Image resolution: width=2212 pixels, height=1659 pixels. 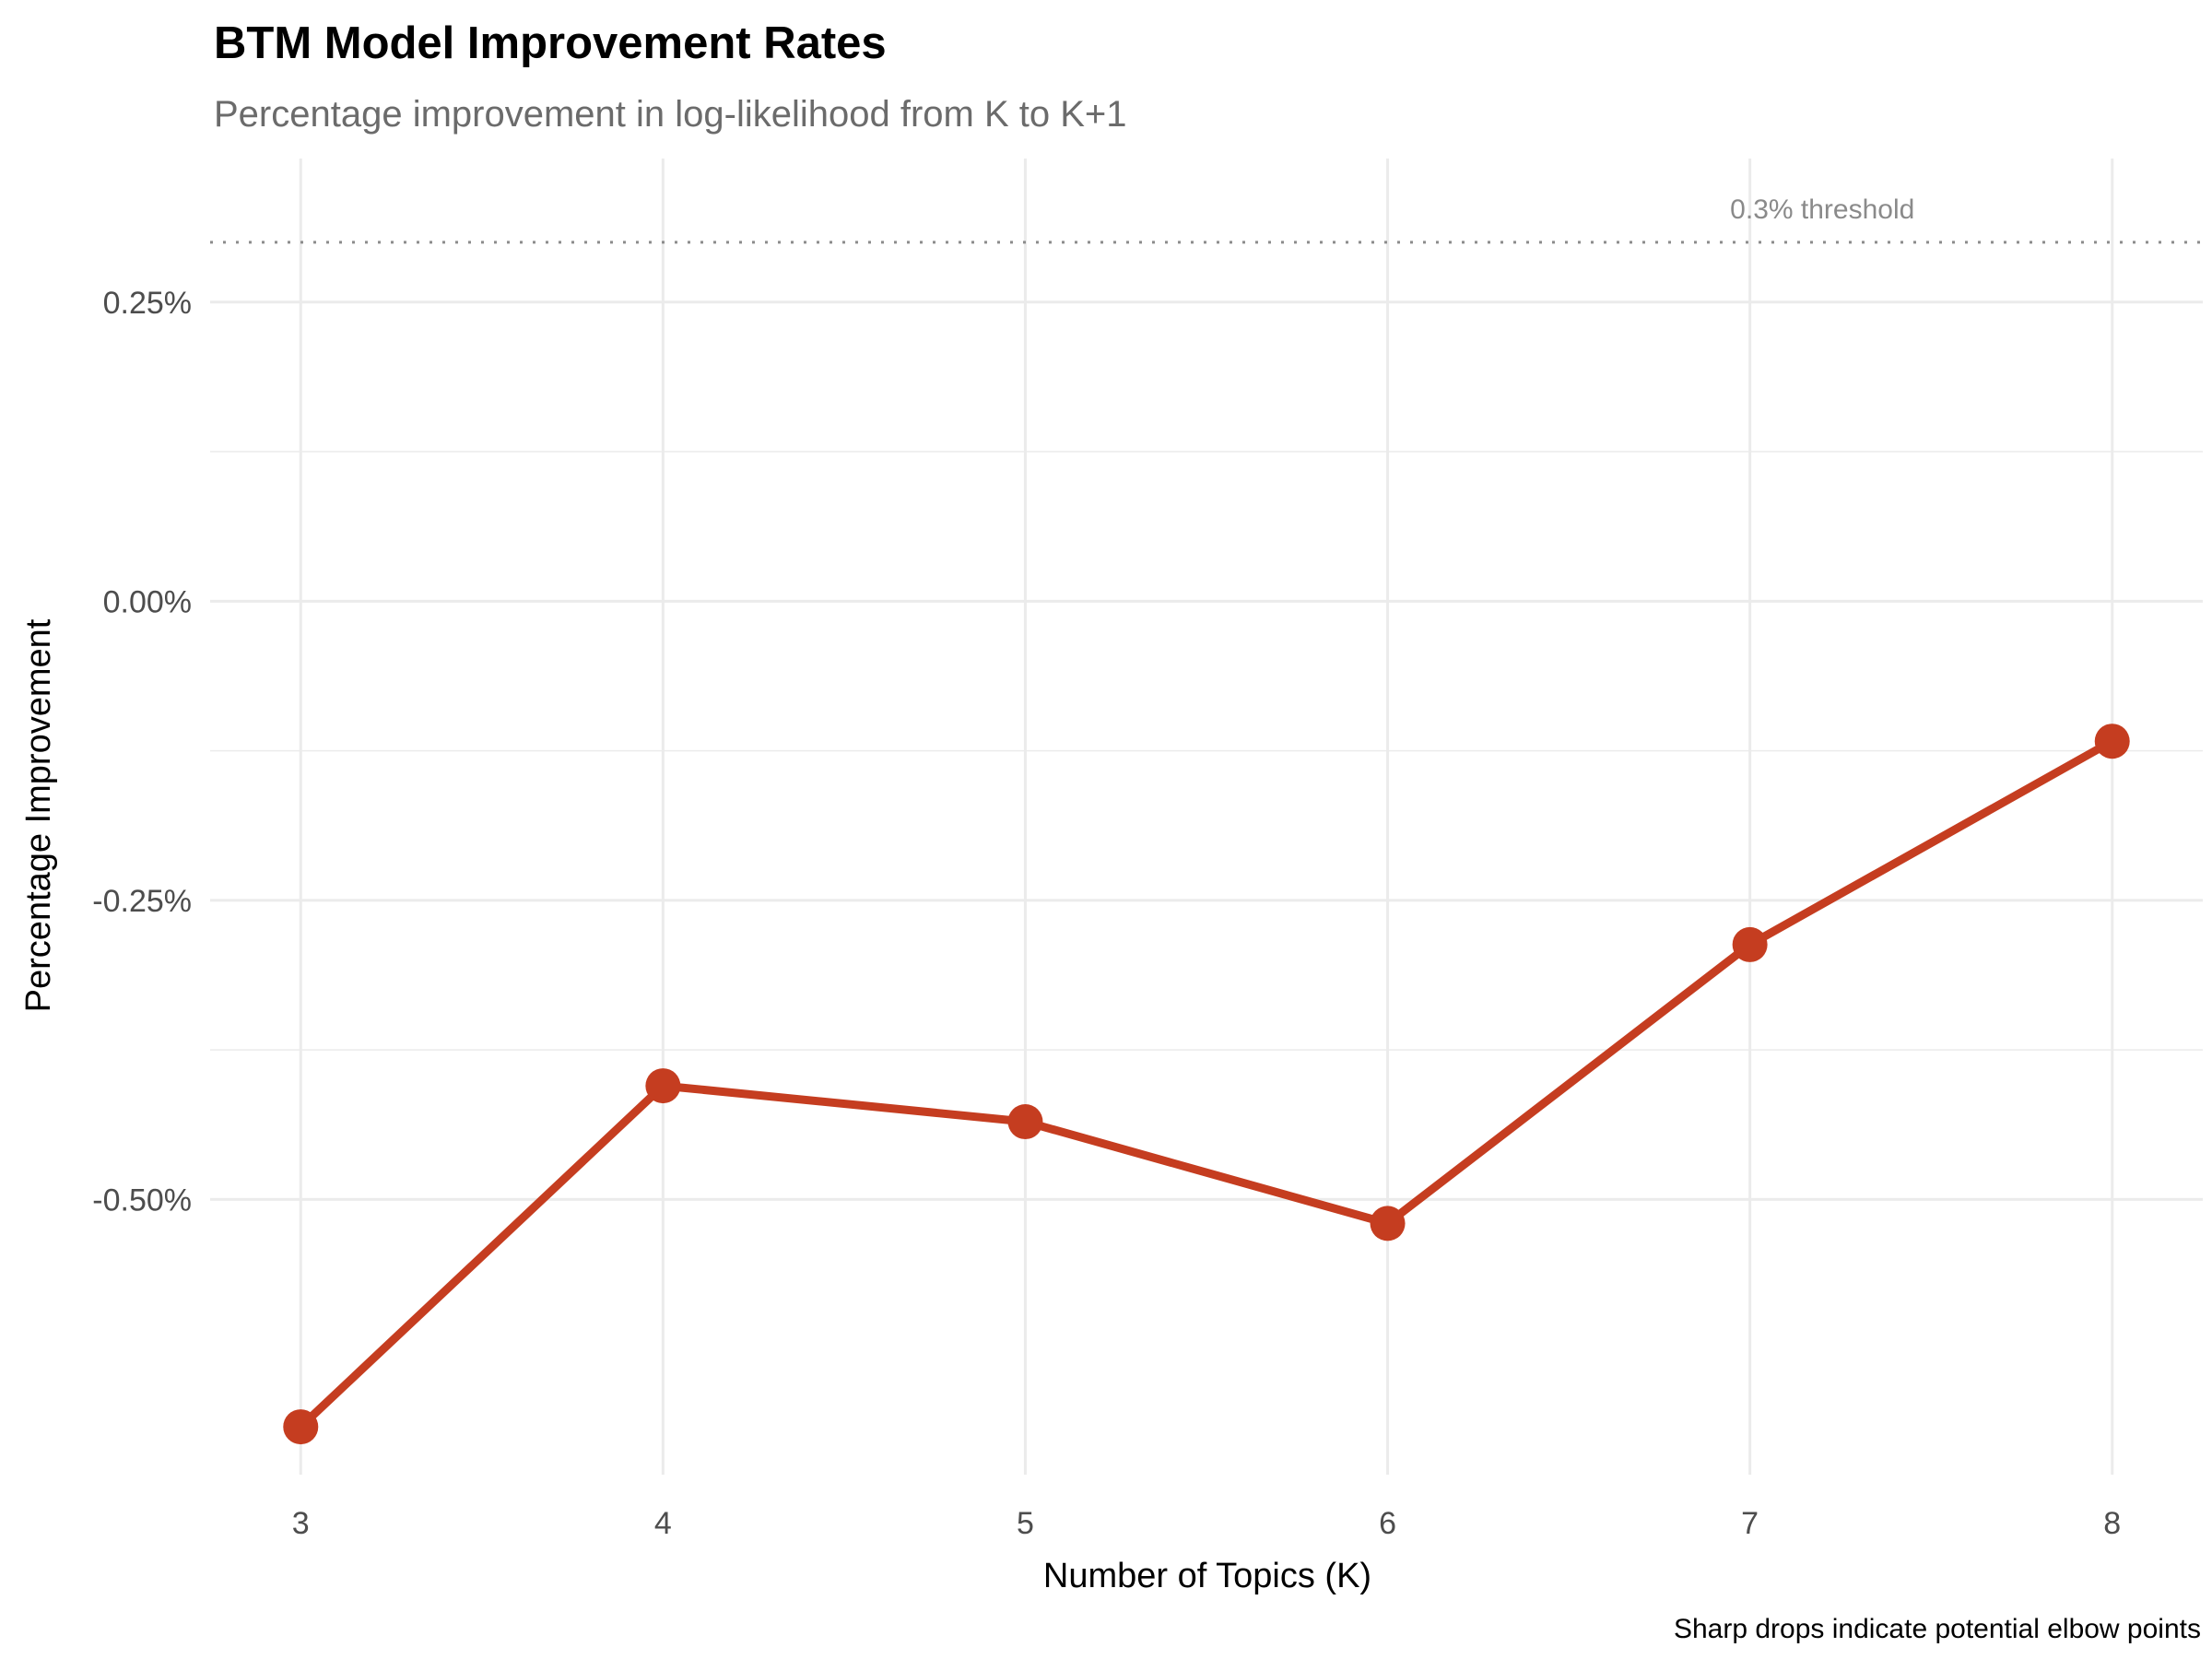 I want to click on x-axis-label: Number of Topics (K), so click(x=1207, y=1576).